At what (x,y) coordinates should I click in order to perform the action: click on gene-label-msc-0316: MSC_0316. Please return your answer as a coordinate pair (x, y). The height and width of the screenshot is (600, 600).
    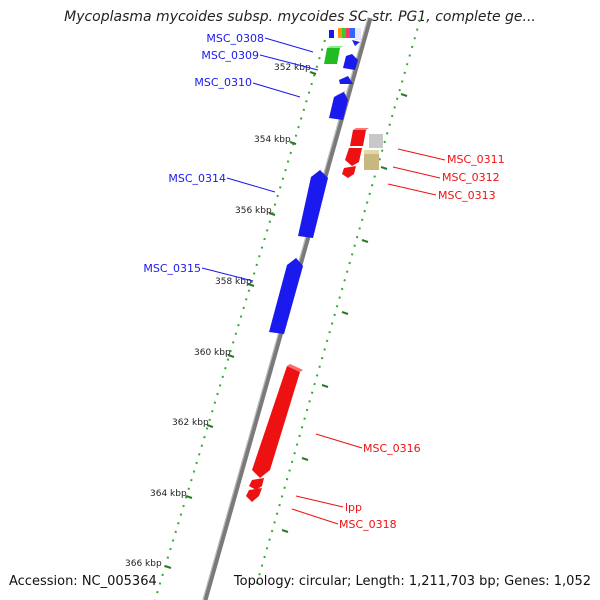
    Looking at the image, I should click on (392, 448).